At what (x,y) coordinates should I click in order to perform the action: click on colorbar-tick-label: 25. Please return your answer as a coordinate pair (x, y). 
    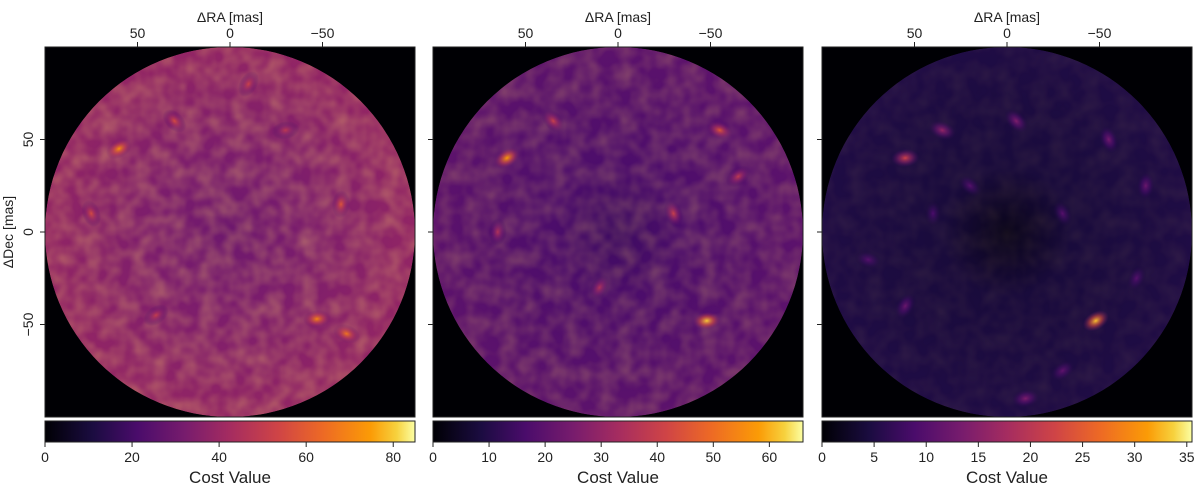
    Looking at the image, I should click on (1083, 457).